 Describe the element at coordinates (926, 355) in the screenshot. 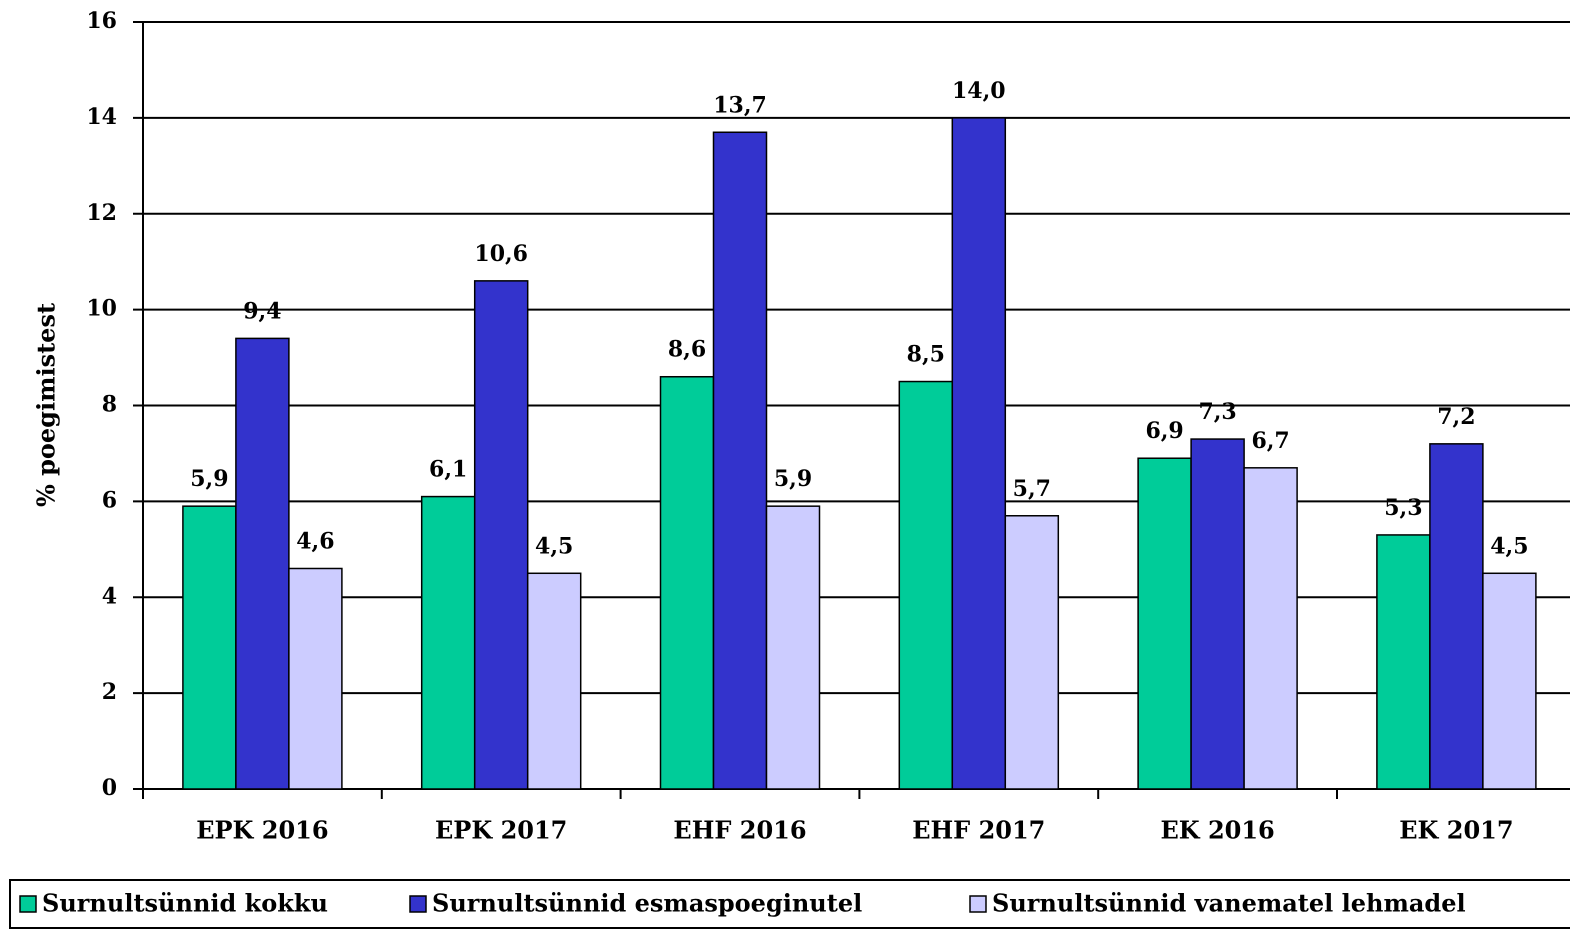

I see `value-label: 8,5` at that location.